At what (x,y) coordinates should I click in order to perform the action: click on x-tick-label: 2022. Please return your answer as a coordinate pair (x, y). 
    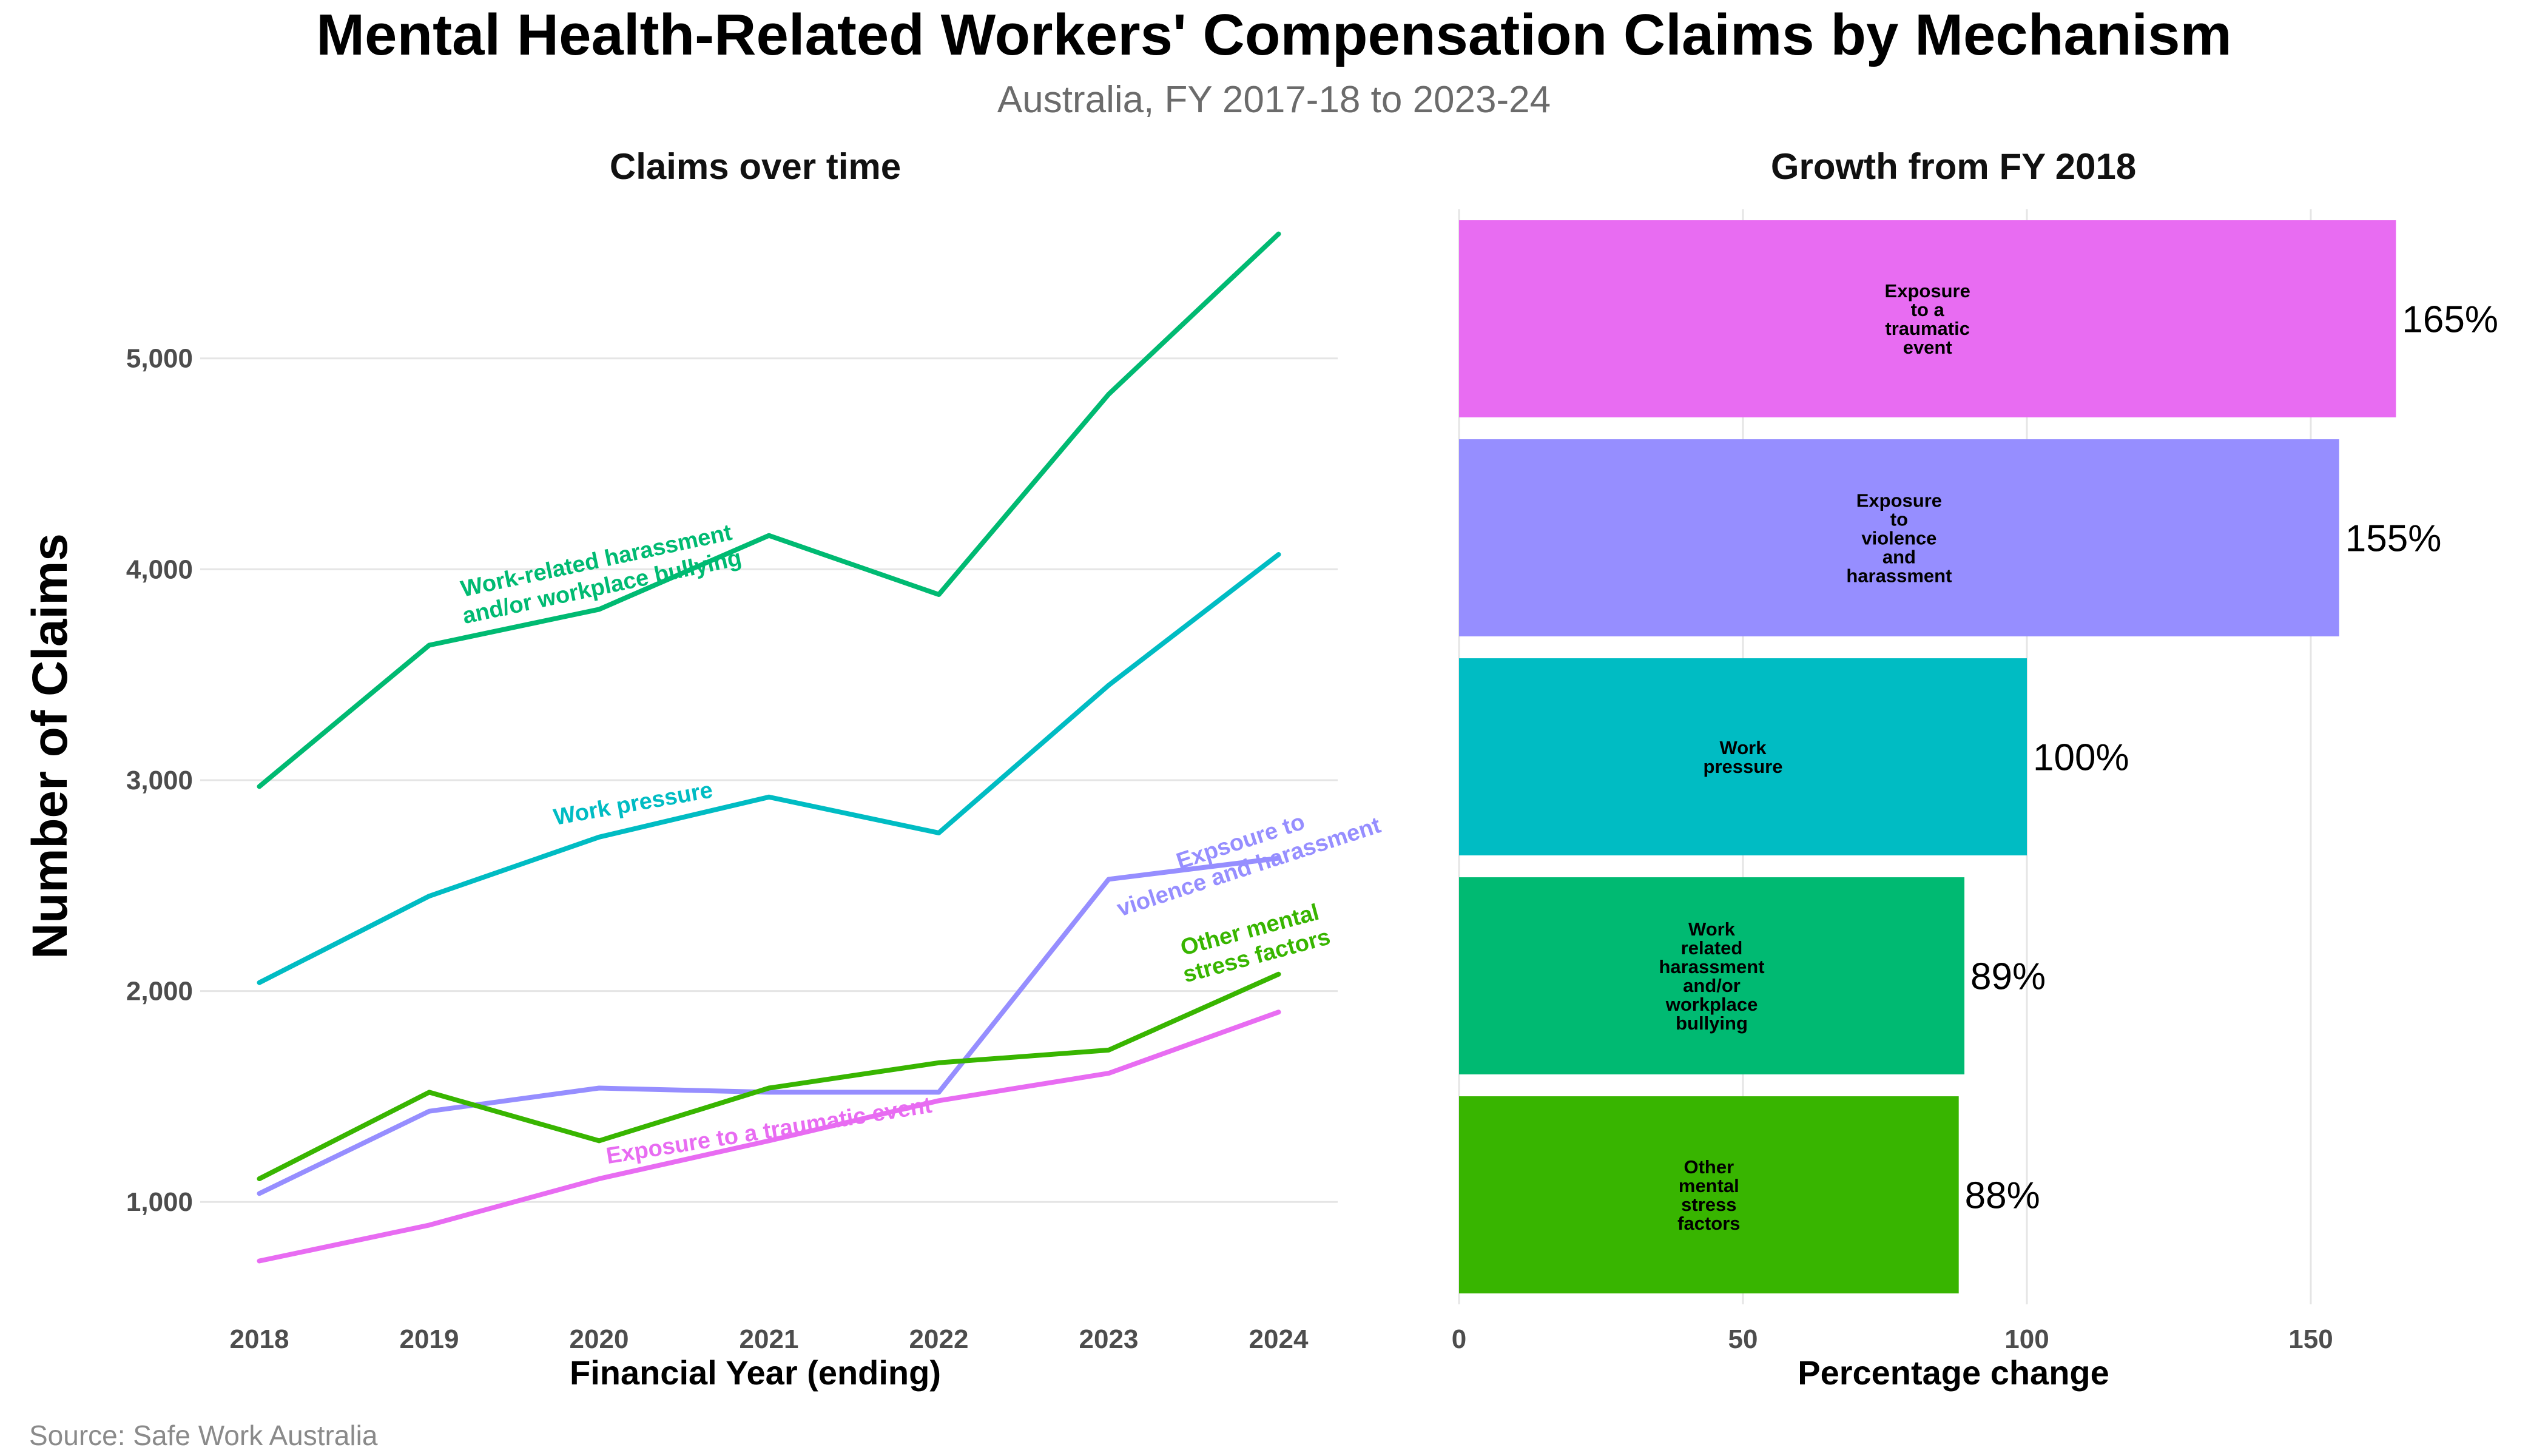
    Looking at the image, I should click on (939, 1339).